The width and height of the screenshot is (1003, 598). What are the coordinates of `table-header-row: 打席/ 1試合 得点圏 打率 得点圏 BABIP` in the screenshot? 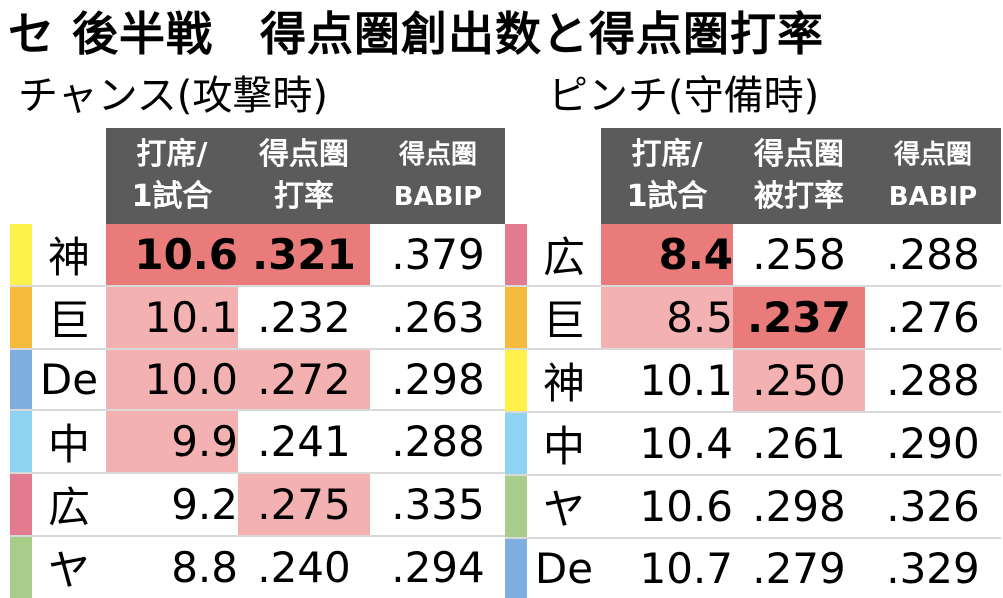 It's located at (258, 176).